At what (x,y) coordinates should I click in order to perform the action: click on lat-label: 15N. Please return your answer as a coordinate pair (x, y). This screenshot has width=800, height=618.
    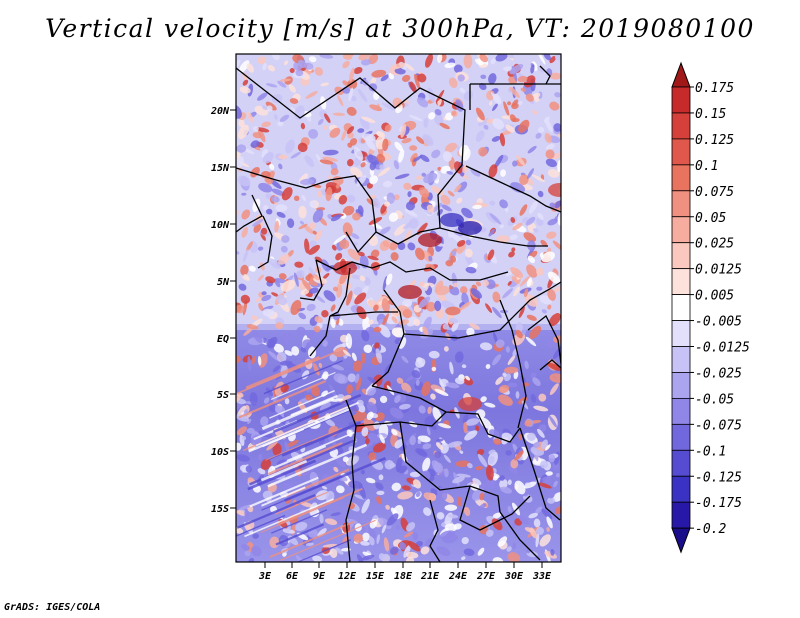
    Looking at the image, I should click on (220, 168).